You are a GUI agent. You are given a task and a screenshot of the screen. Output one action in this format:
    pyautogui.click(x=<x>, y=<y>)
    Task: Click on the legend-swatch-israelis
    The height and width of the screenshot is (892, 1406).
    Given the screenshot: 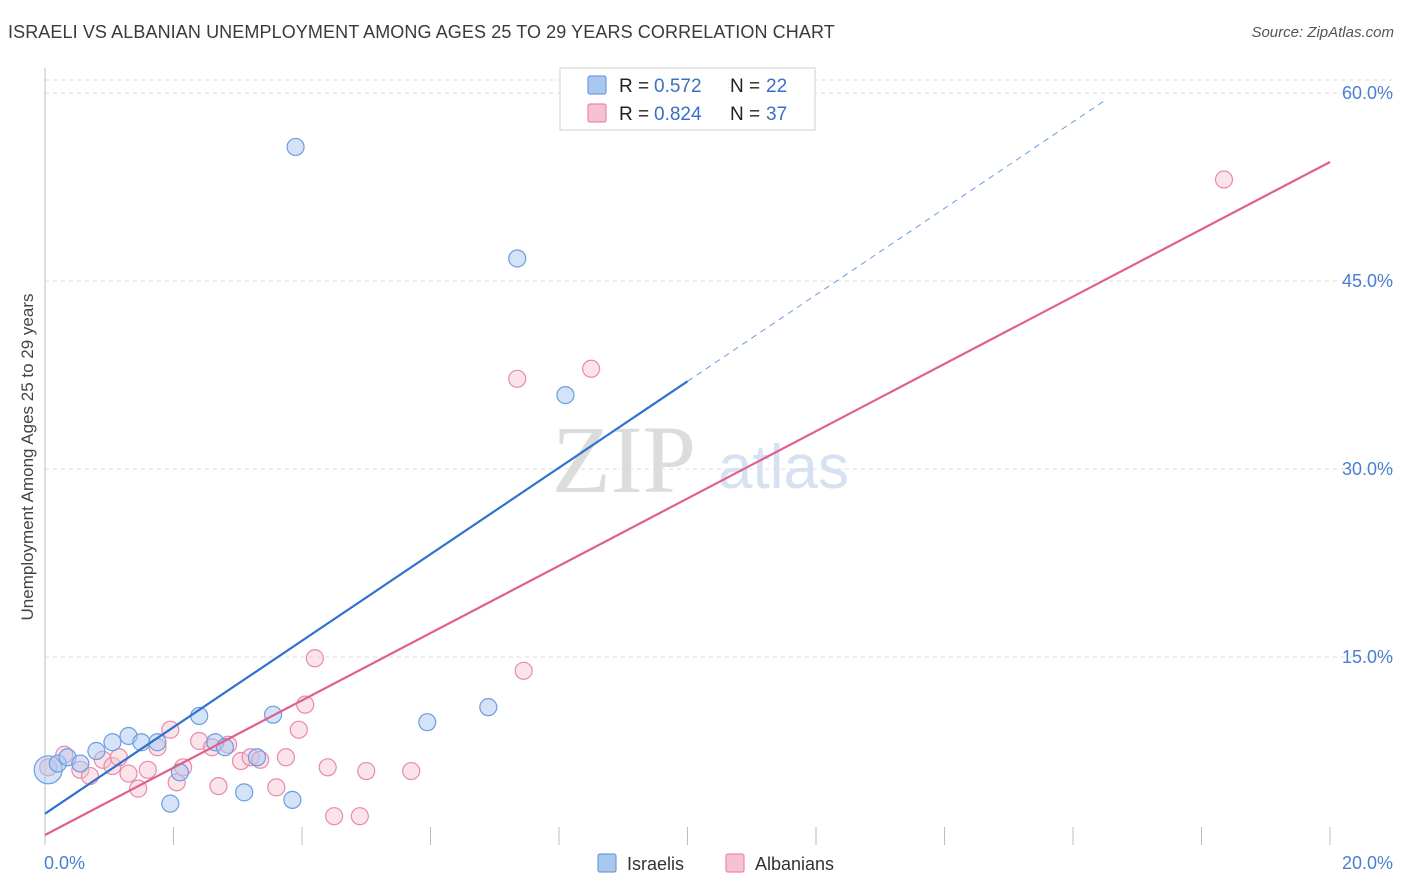 What is the action you would take?
    pyautogui.click(x=597, y=85)
    